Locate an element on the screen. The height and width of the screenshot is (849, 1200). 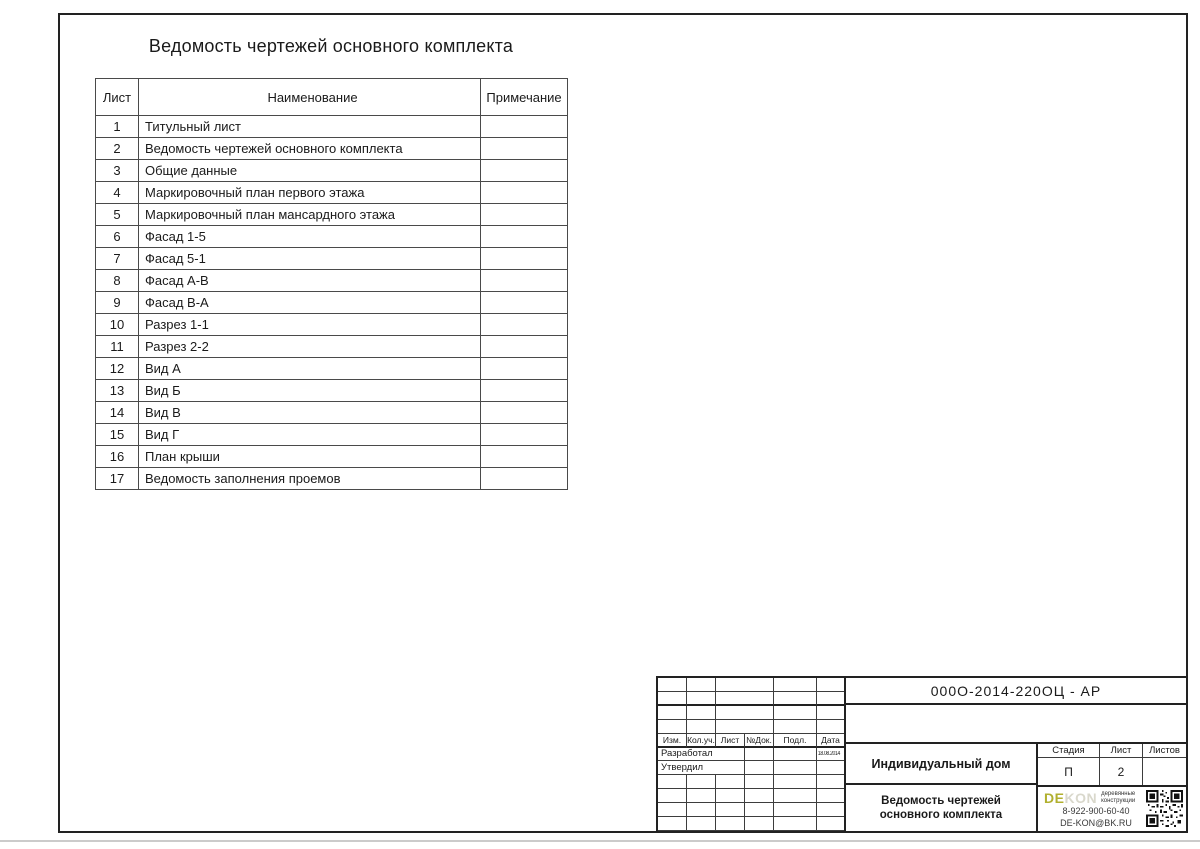
sheet-value: 2 is located at coordinates (1121, 771).